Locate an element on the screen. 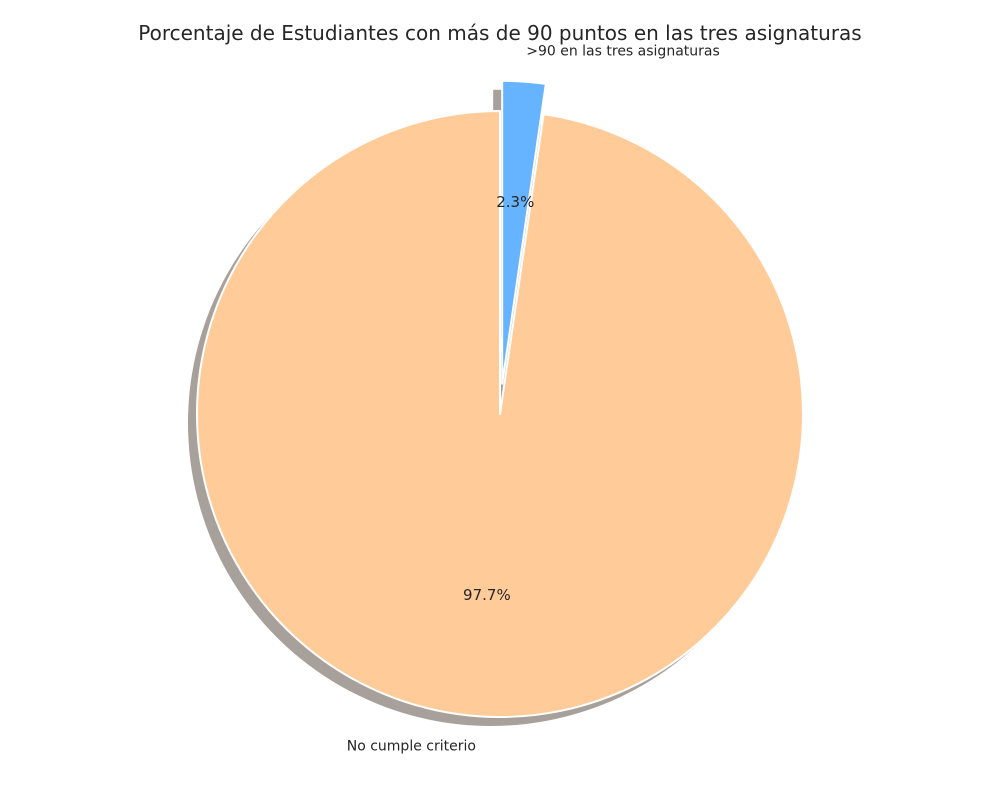  slice-pct-no-cumple-criterio: 97.7% is located at coordinates (487, 595).